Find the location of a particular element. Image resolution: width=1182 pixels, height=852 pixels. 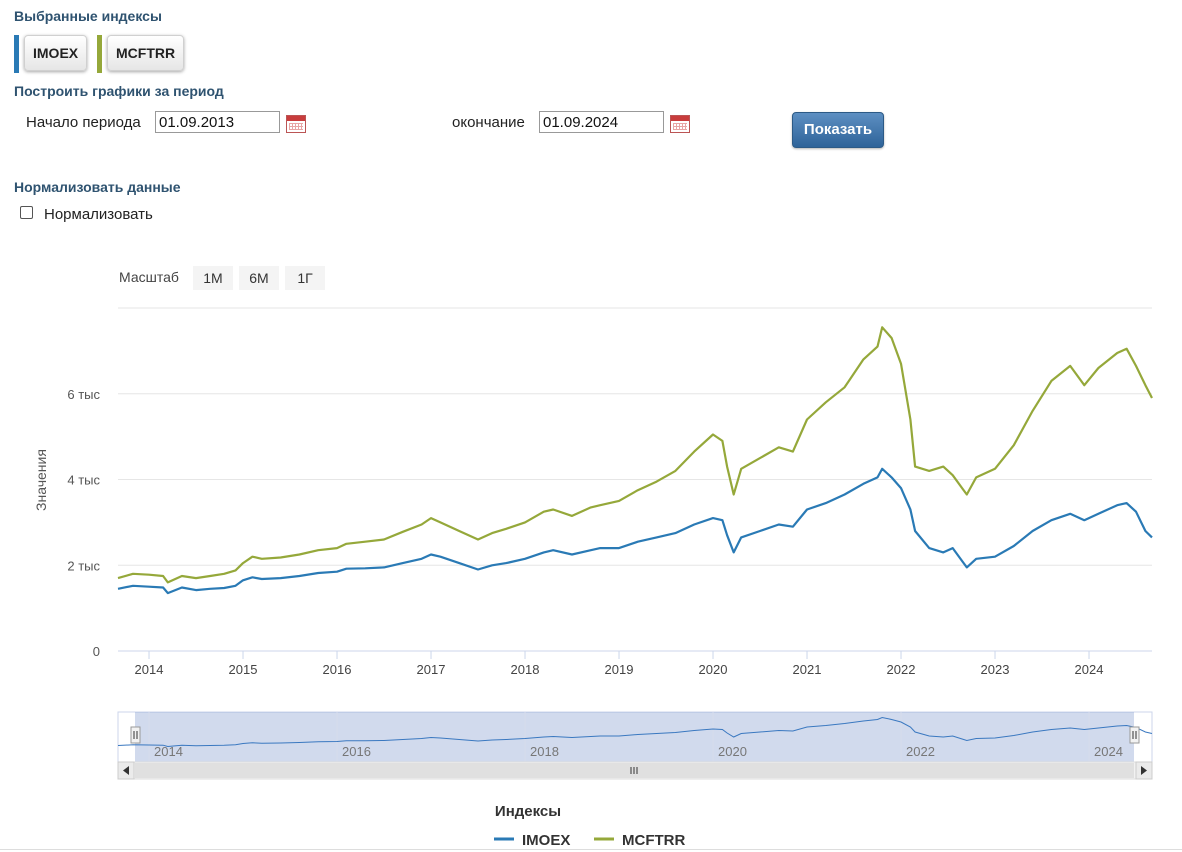

x-tick-label: 2019 is located at coordinates (619, 669).